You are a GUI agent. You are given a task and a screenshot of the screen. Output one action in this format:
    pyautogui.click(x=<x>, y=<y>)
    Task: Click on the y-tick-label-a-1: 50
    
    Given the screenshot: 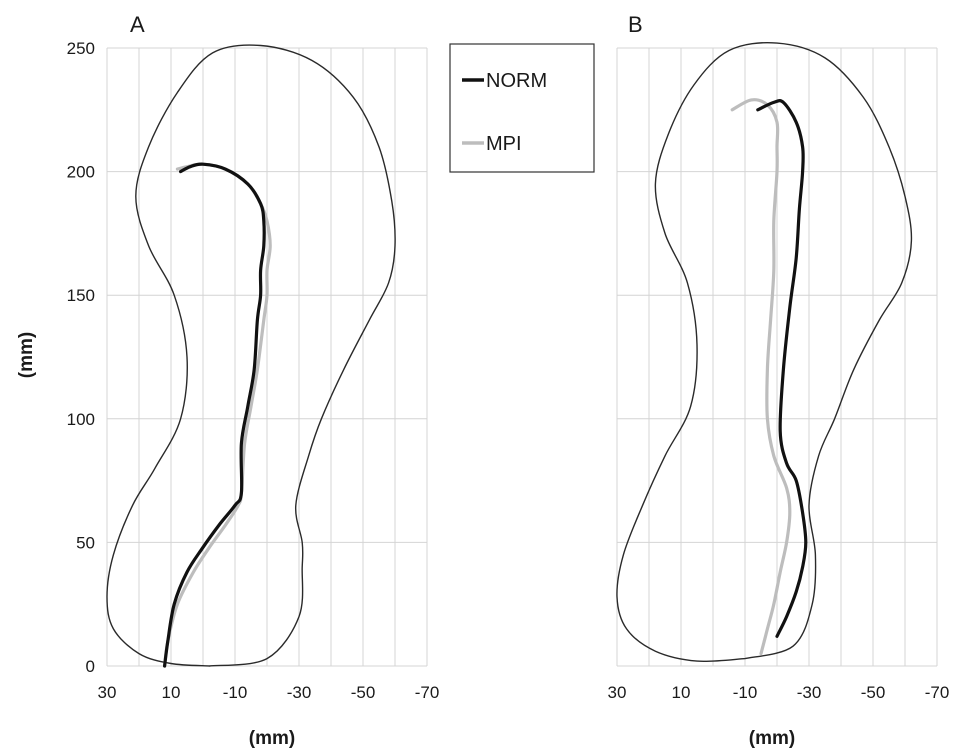 What is the action you would take?
    pyautogui.click(x=85, y=542)
    